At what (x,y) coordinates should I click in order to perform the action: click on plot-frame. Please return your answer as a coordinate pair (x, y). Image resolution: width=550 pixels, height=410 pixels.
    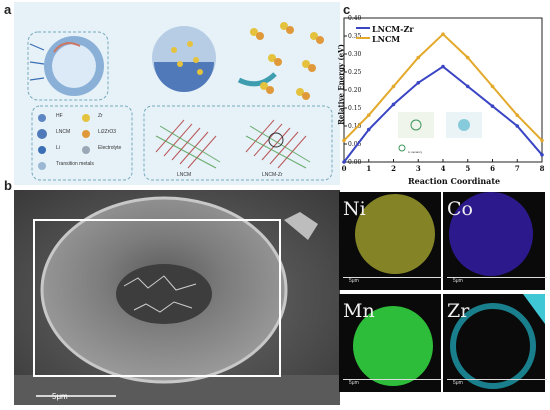
    Looking at the image, I should click on (443, 90).